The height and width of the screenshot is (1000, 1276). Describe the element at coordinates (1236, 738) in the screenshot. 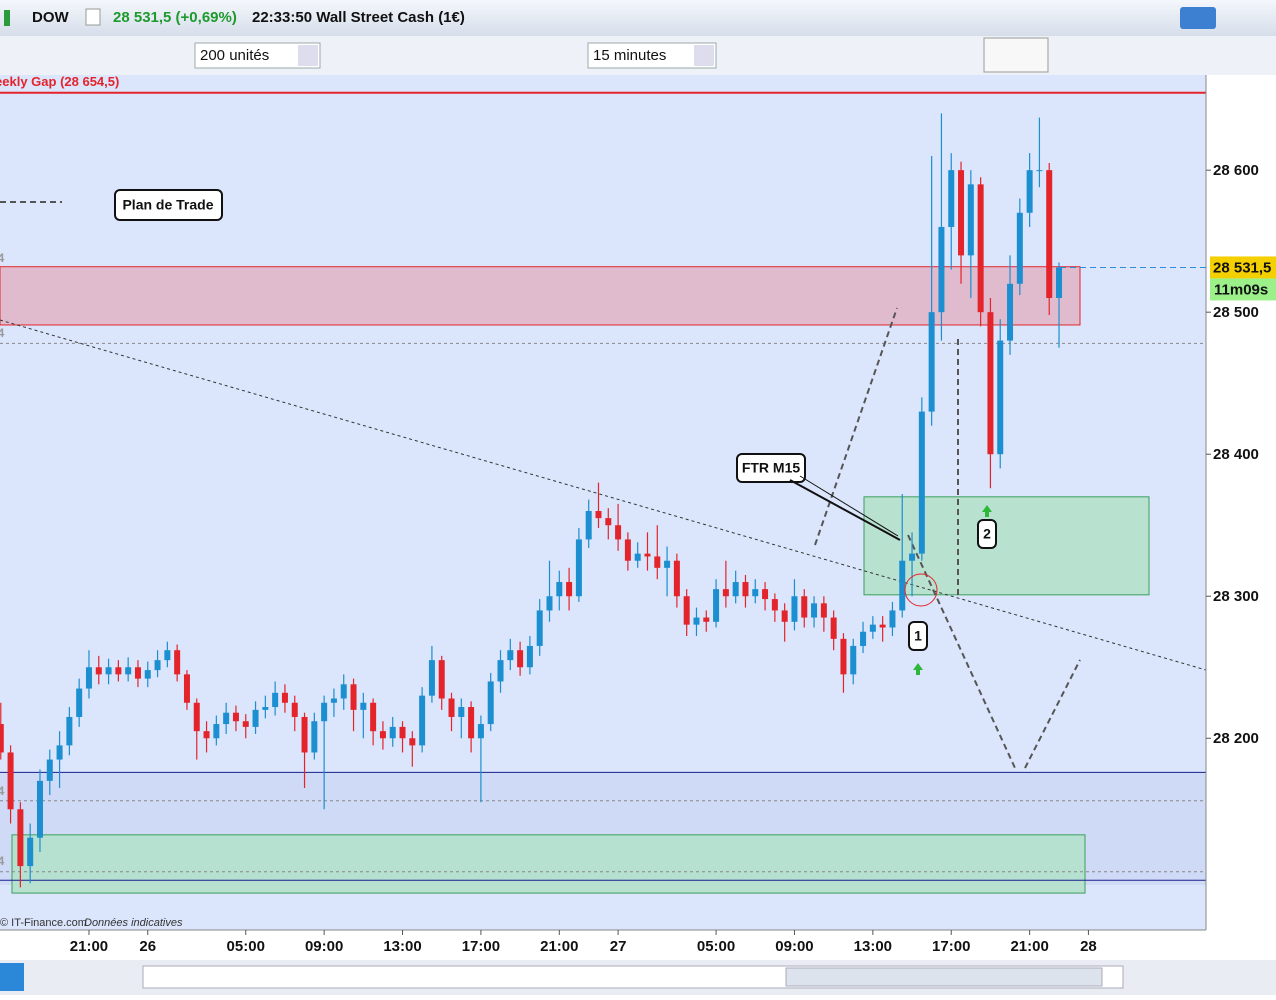

I see `y-tick-label: 28 200` at that location.